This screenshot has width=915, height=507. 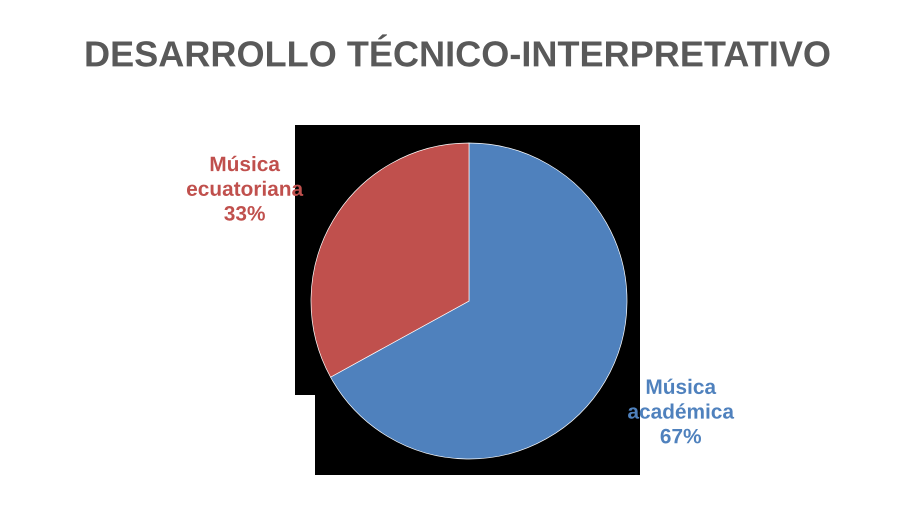 I want to click on data-label: 33%, so click(x=244, y=213).